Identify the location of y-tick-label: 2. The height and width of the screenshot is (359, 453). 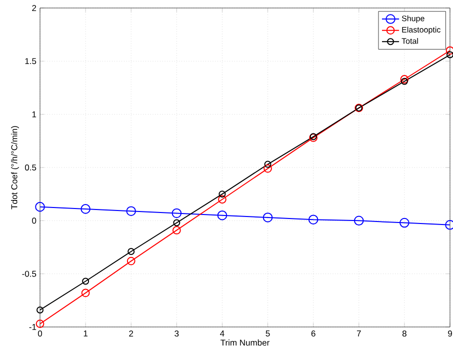
(34, 8).